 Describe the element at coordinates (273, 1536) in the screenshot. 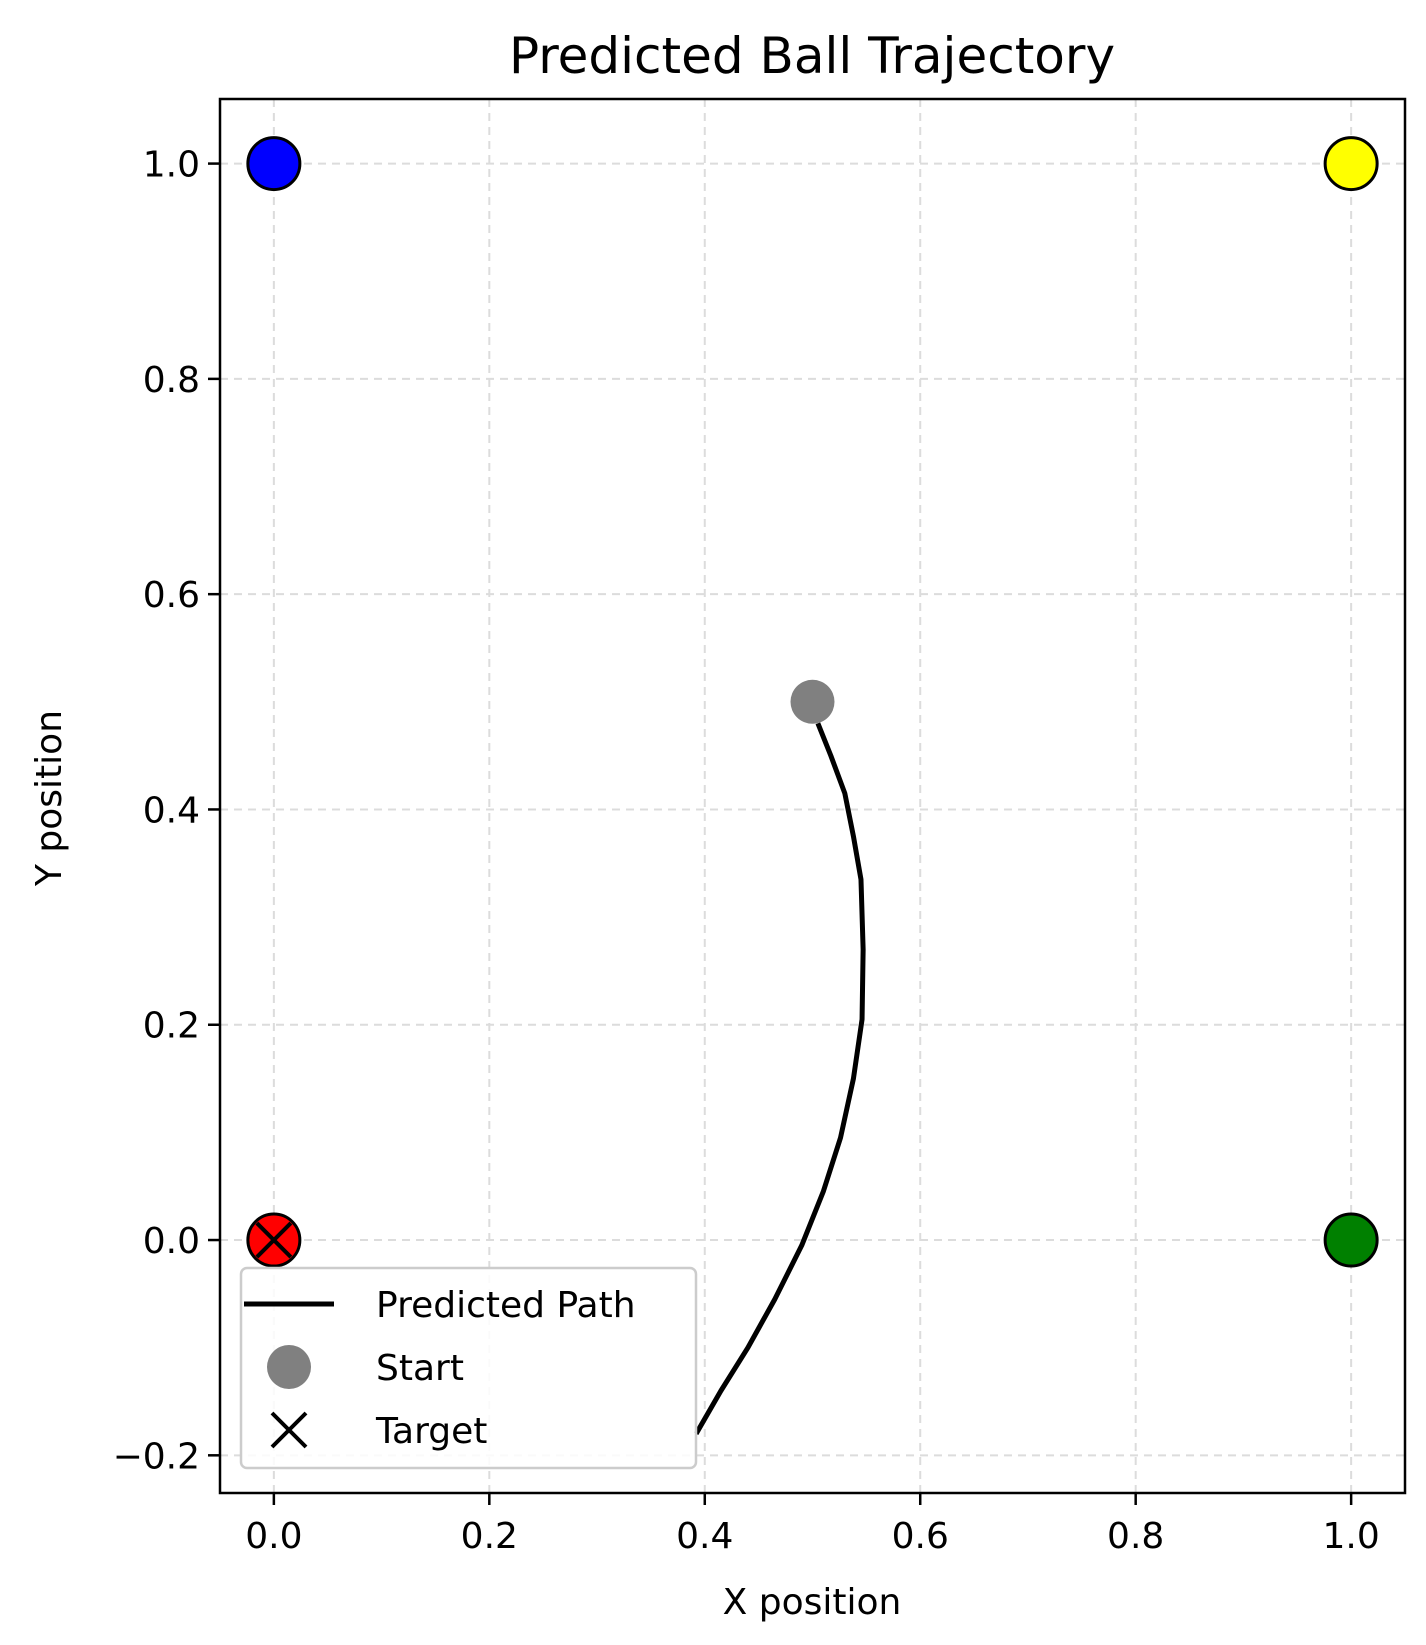

I see `x-tick-label: 0.0` at that location.